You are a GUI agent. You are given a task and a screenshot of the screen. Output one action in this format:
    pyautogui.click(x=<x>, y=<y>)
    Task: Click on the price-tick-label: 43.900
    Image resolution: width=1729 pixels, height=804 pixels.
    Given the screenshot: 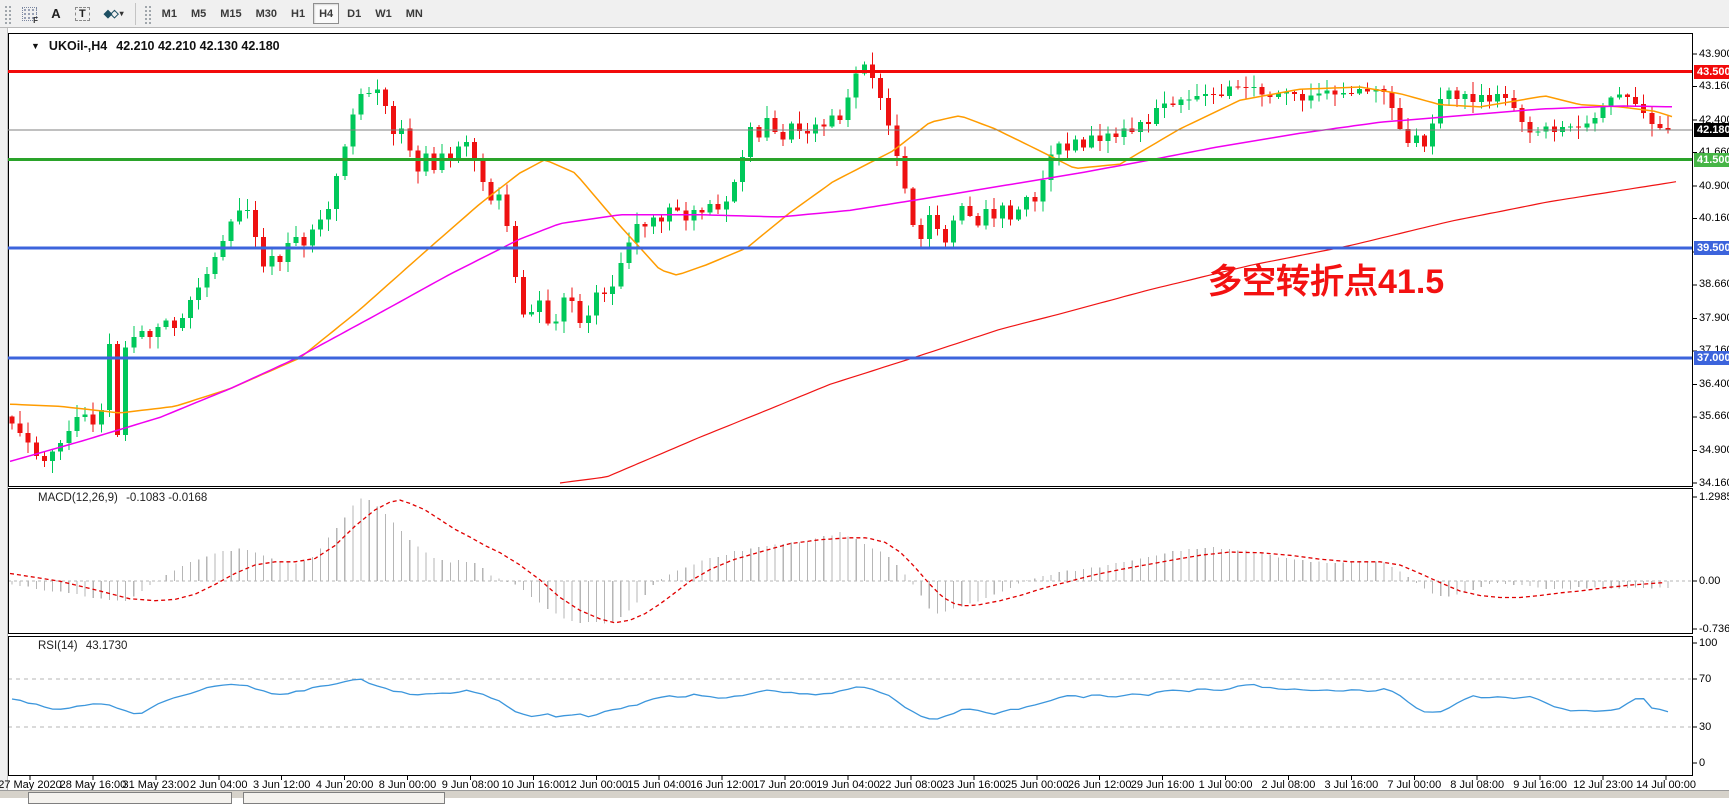 What is the action you would take?
    pyautogui.click(x=1714, y=53)
    